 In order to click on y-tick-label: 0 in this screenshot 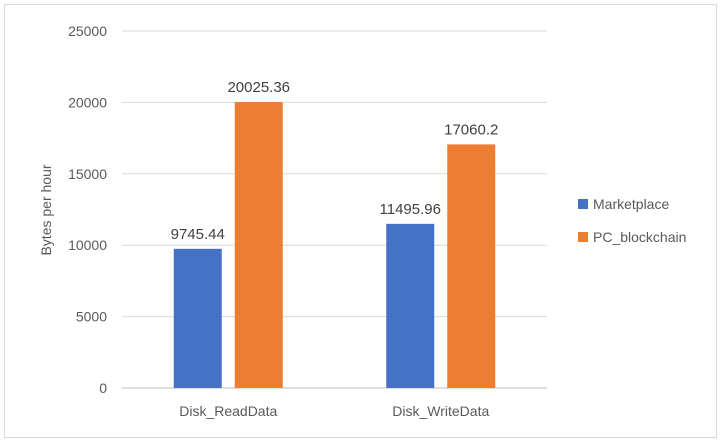, I will do `click(103, 388)`.